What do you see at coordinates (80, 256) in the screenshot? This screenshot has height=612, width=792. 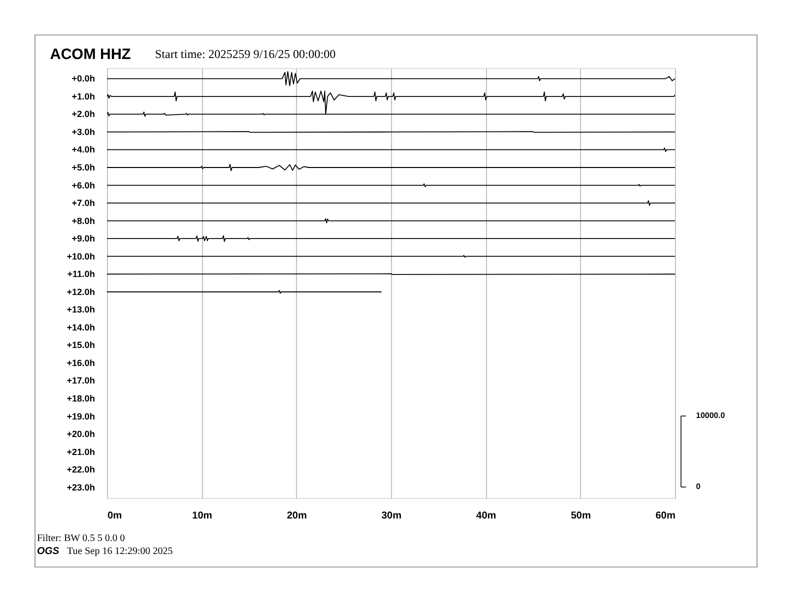 I see `y-tick-label: +10.0h` at bounding box center [80, 256].